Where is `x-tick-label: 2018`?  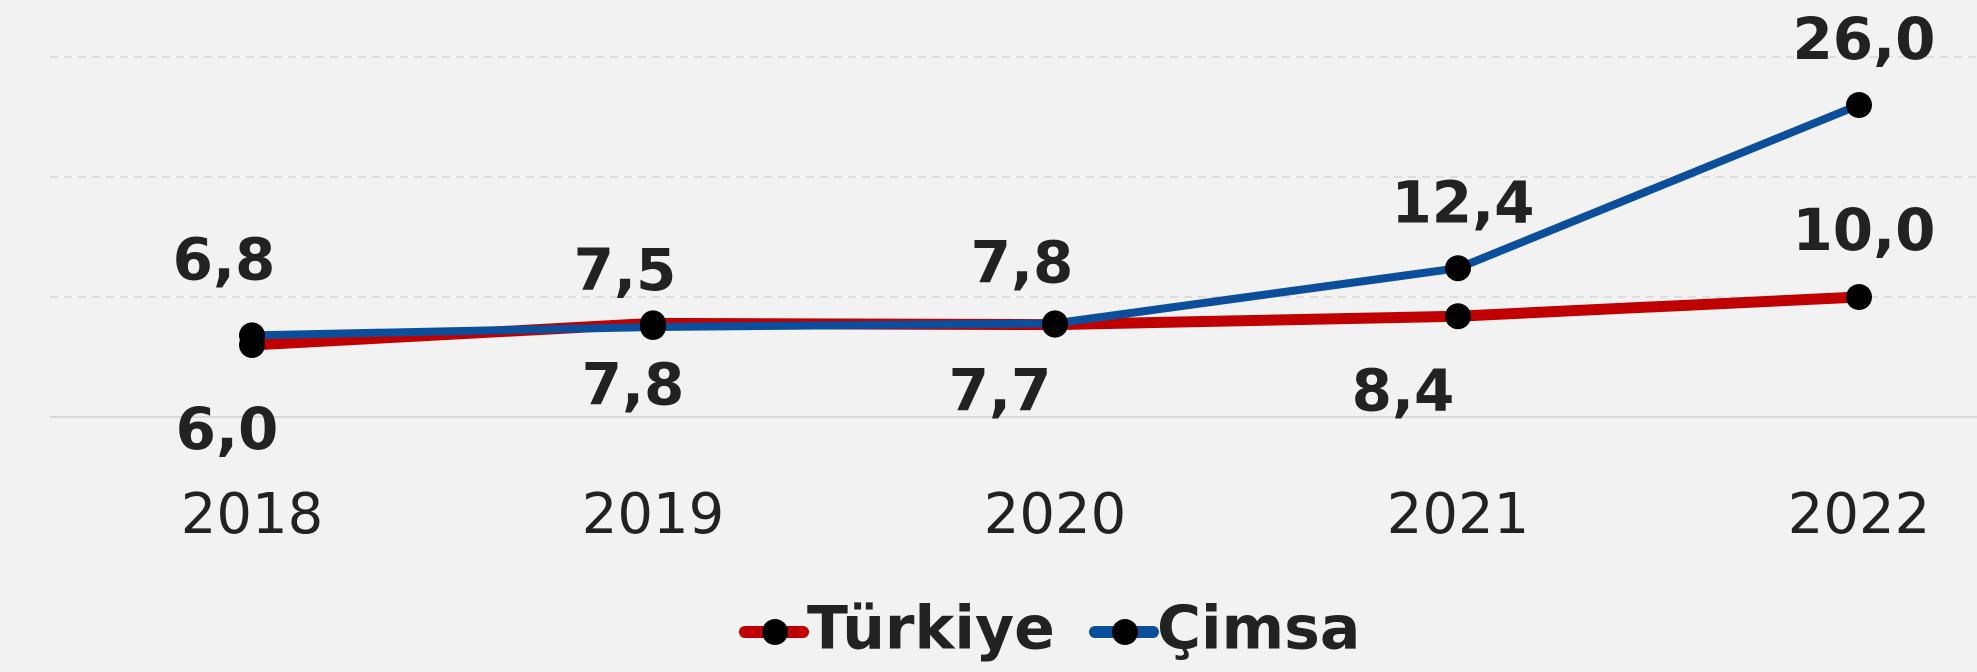 x-tick-label: 2018 is located at coordinates (252, 514).